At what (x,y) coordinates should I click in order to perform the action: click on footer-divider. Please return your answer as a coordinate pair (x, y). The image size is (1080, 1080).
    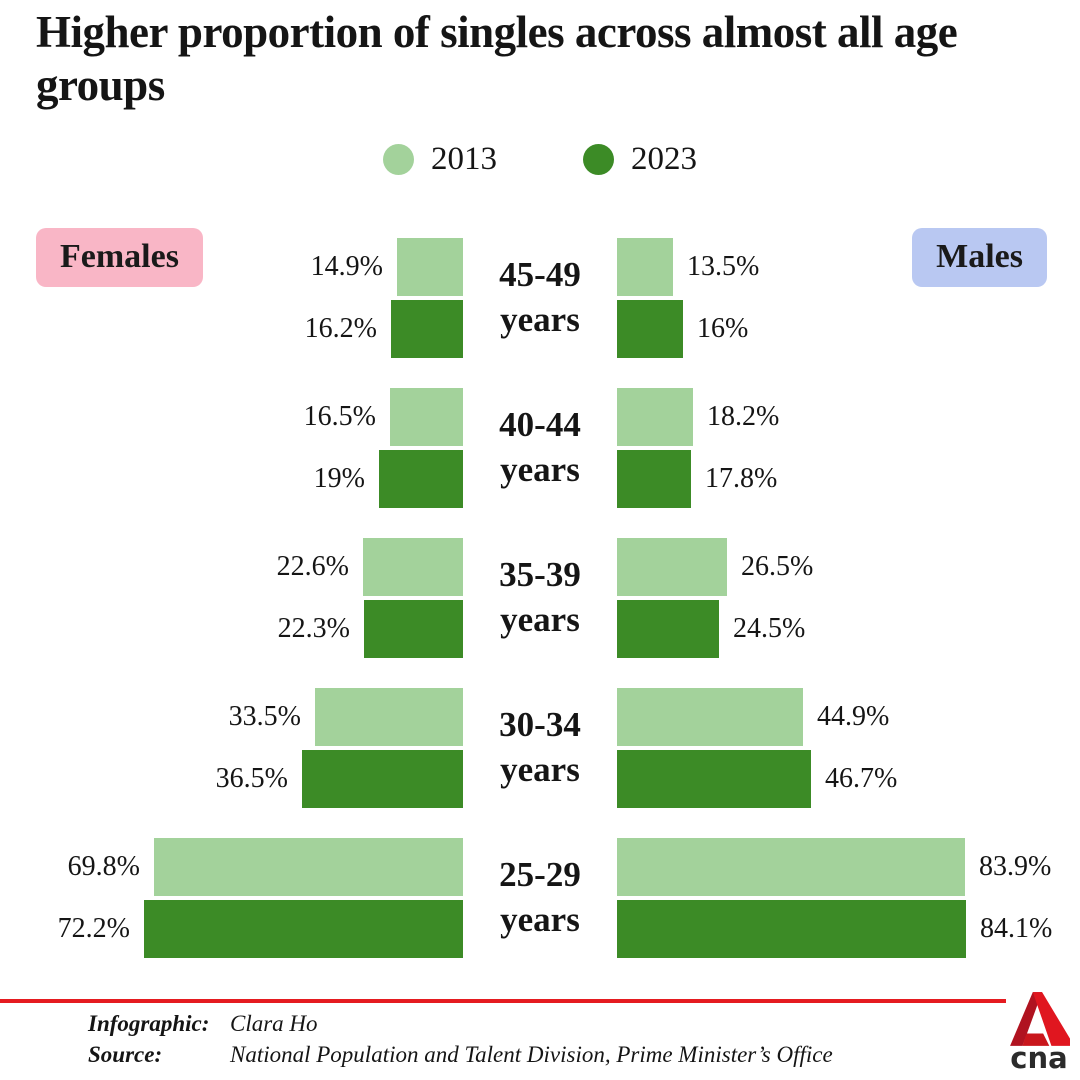
    Looking at the image, I should click on (503, 1001).